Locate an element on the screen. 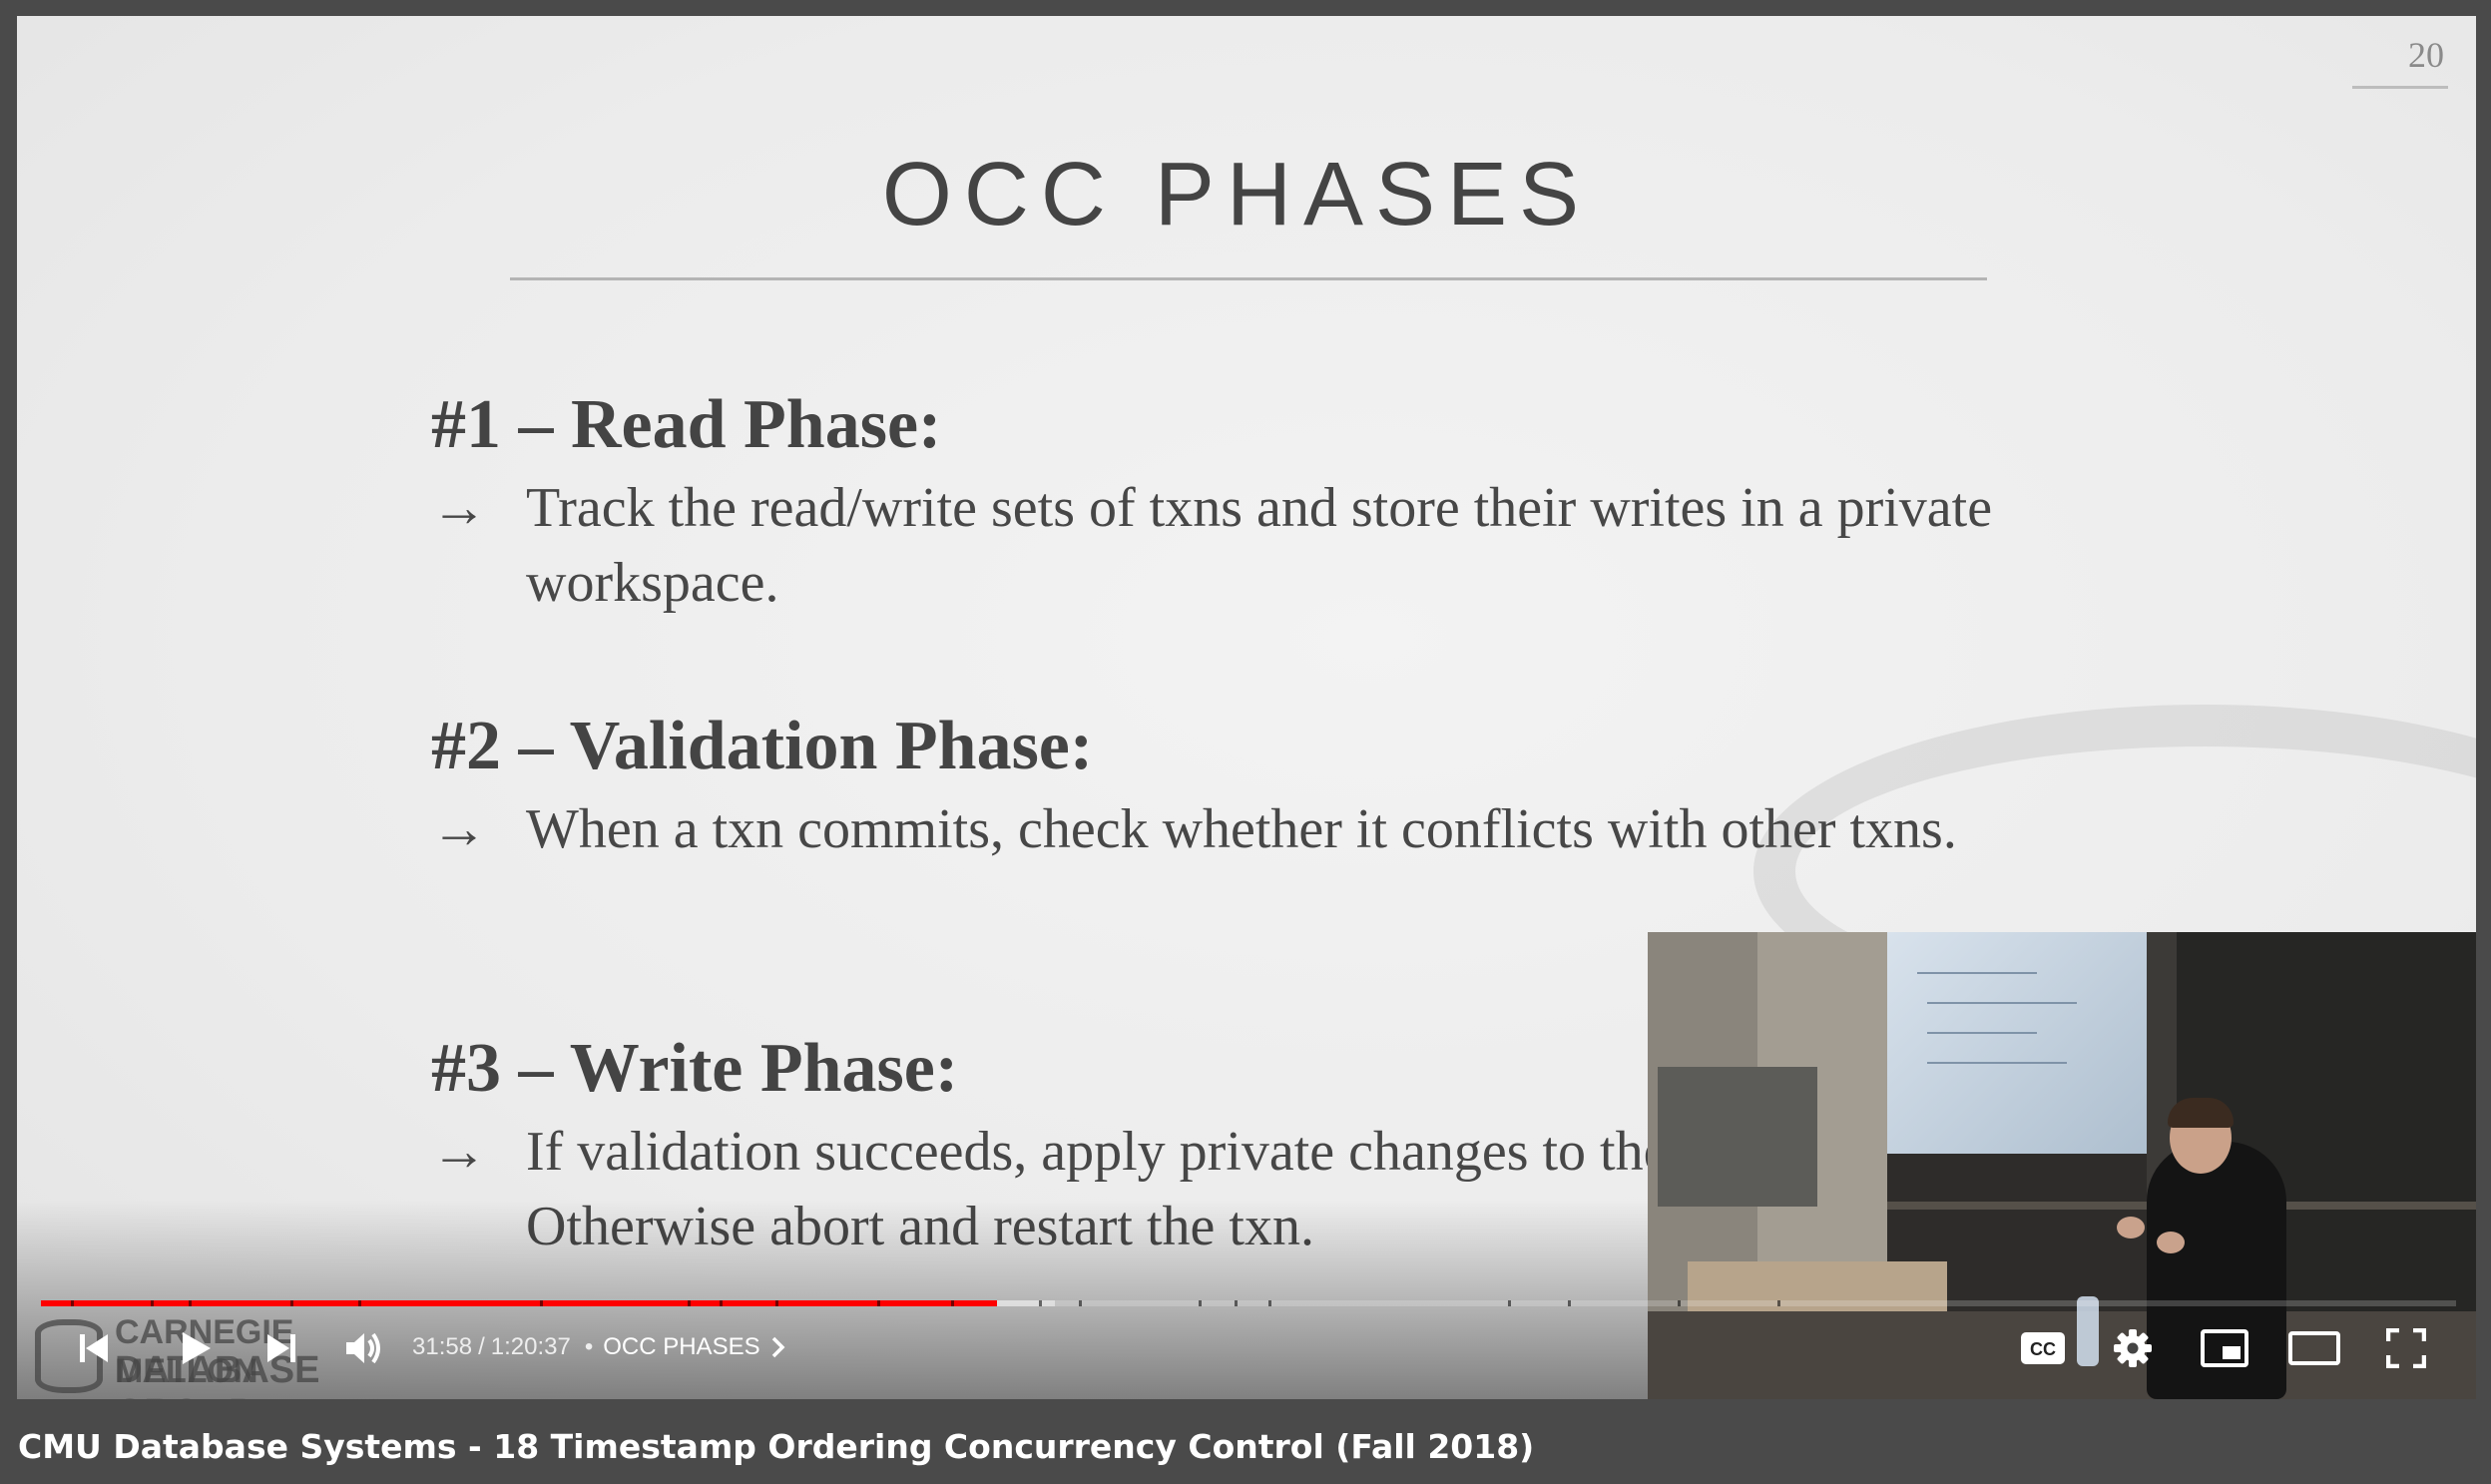  settings-icon is located at coordinates (2133, 1348).